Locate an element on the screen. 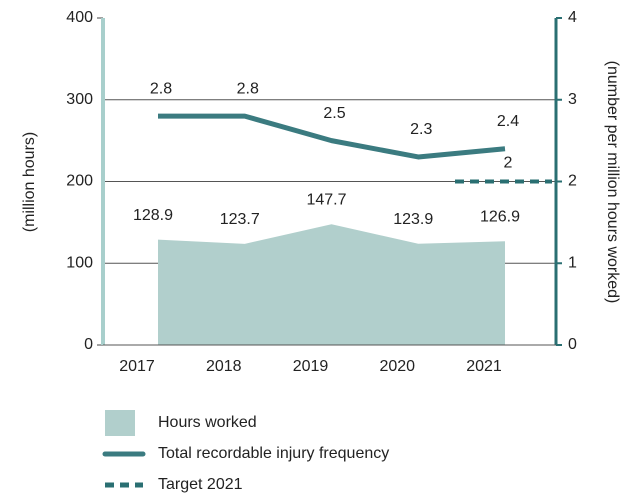 The height and width of the screenshot is (500, 627). area is located at coordinates (331, 284).